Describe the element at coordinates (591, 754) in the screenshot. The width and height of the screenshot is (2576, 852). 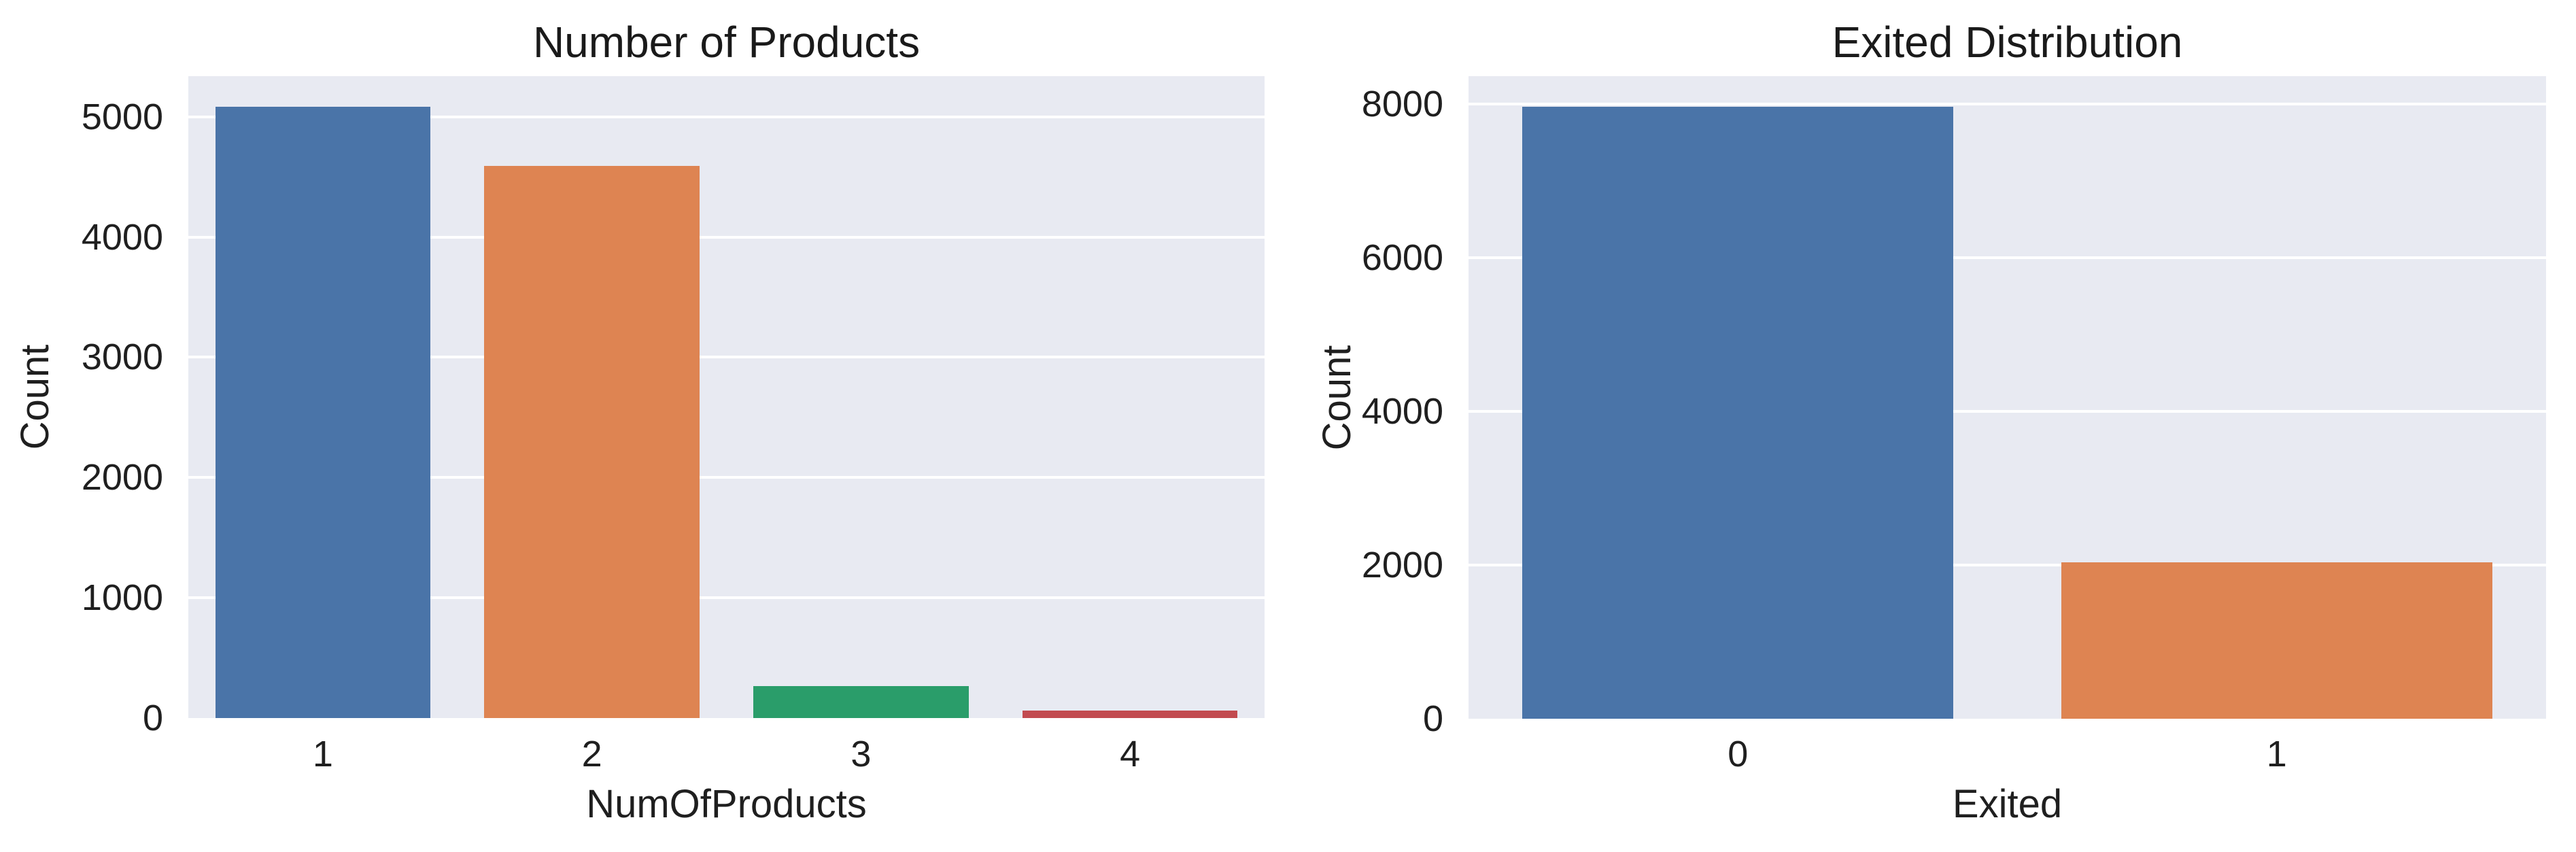
I see `x-tick-label: 2` at that location.